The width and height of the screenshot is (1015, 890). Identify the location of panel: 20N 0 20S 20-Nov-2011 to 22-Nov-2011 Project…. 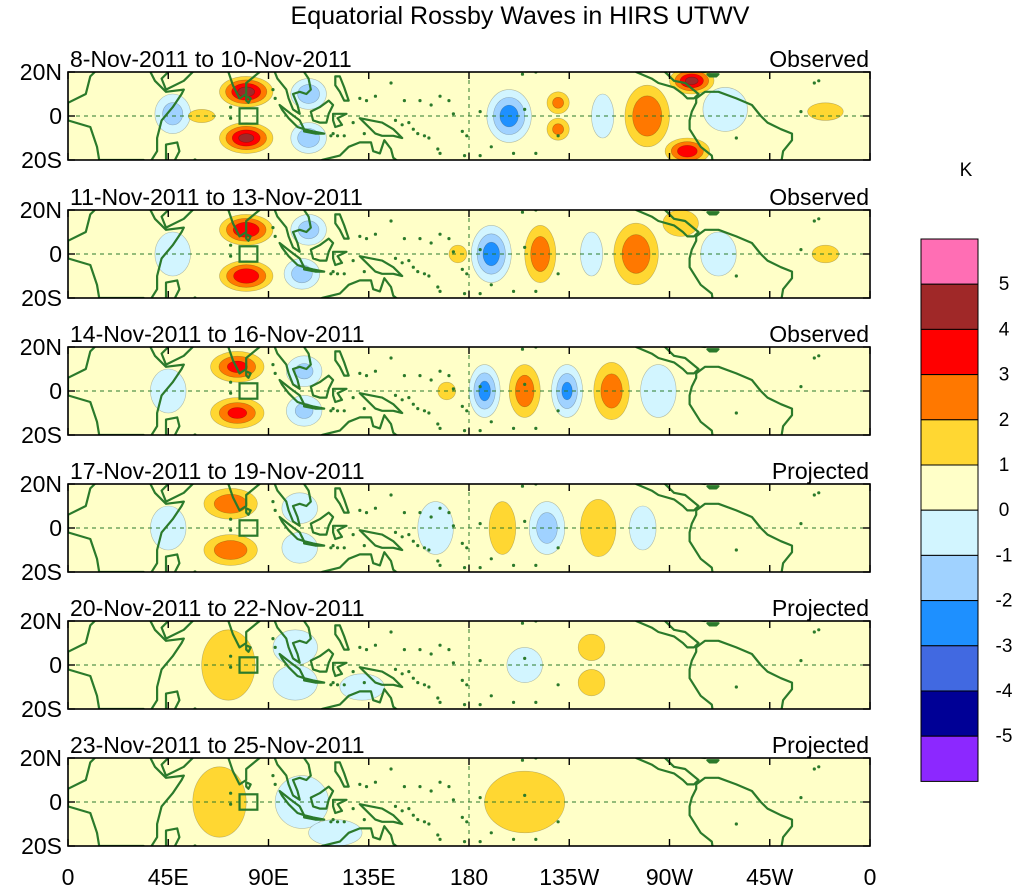
(445, 658).